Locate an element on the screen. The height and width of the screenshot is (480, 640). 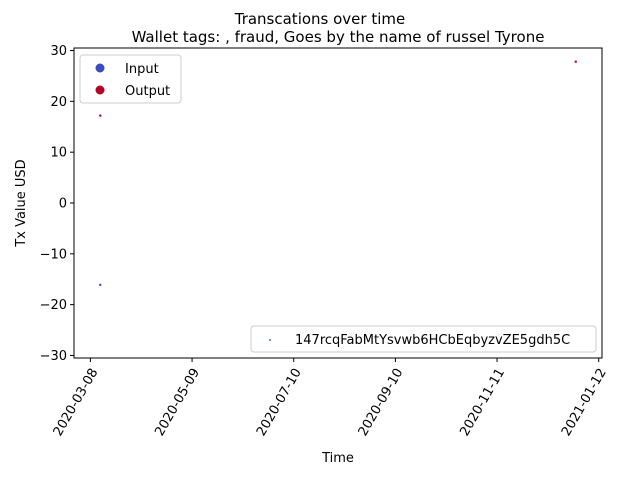
wallet-legend: 147rcqFabMtYsvwb6HCbEqbyzvZE5gdh5C is located at coordinates (423, 339).